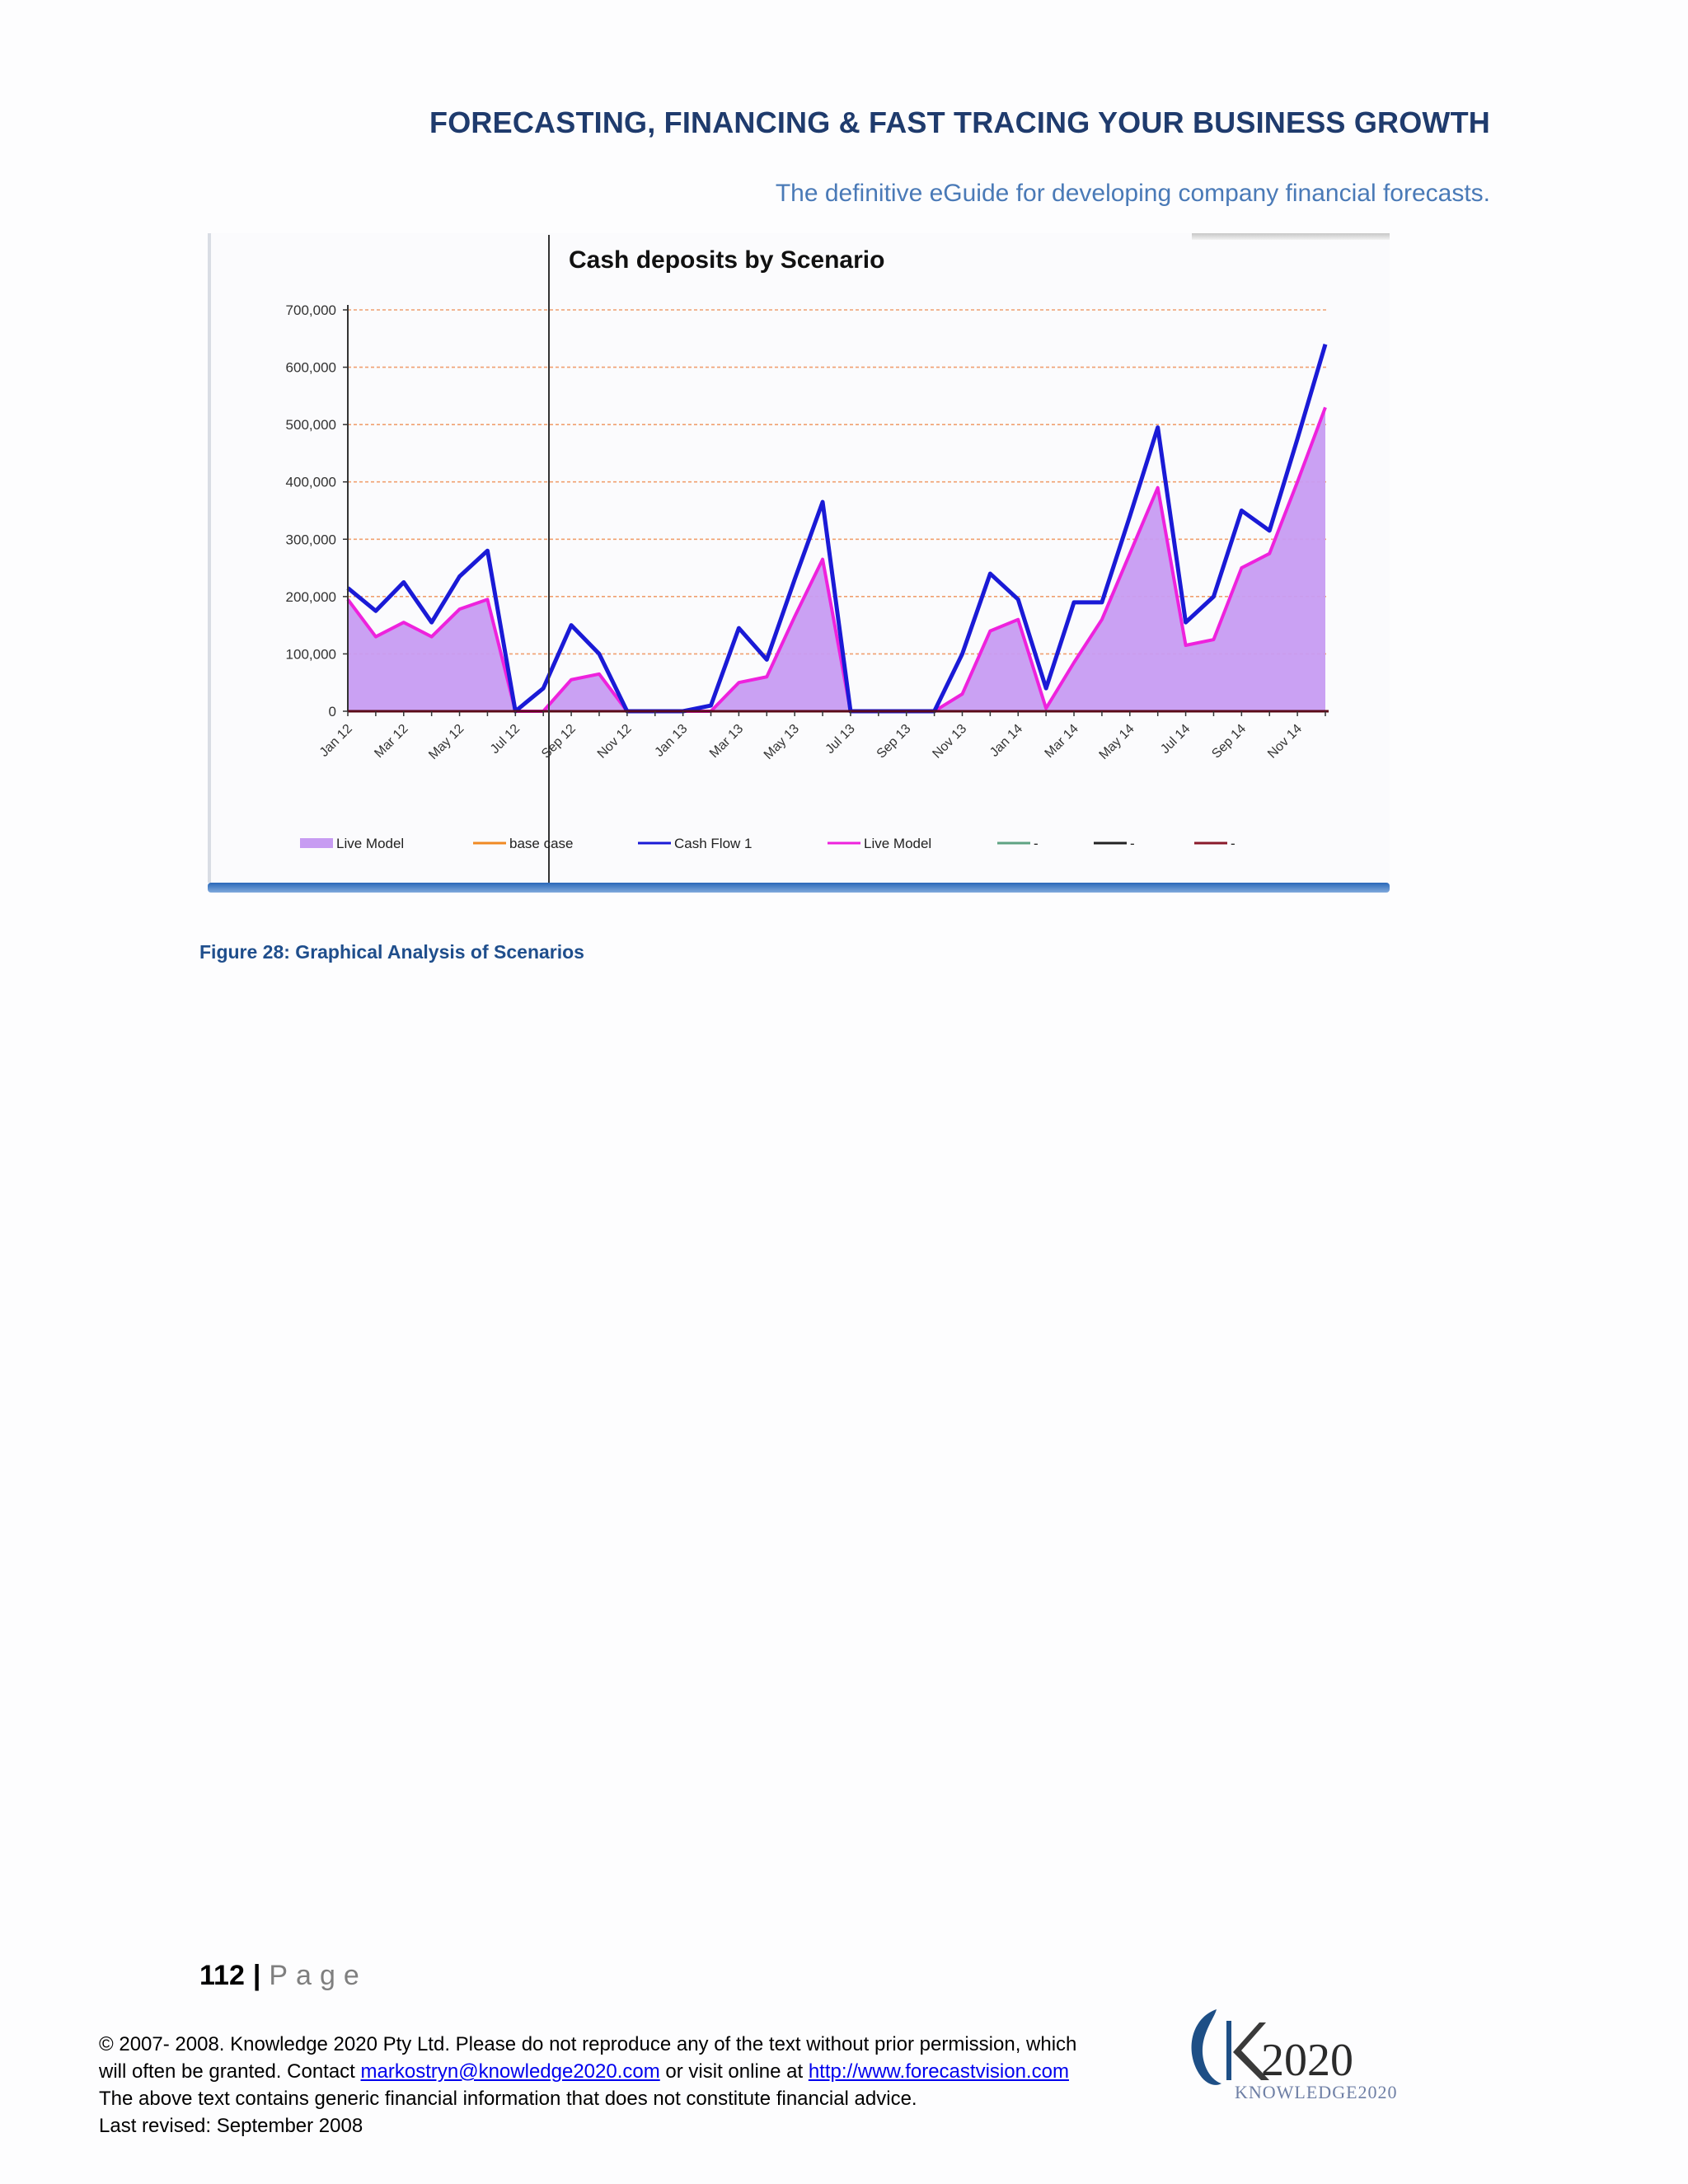  Describe the element at coordinates (949, 742) in the screenshot. I see `x-tick-label: Nov 13` at that location.